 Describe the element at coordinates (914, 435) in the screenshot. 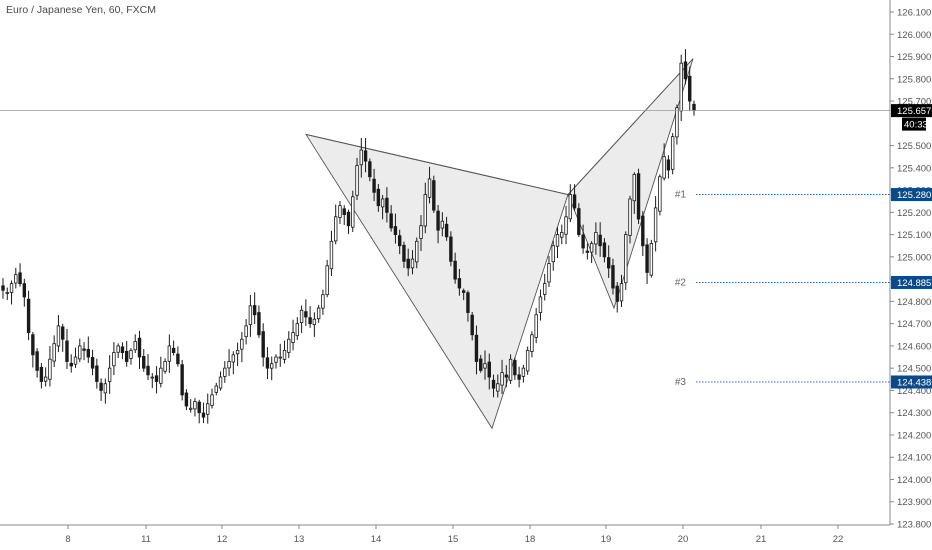

I see `price-tick-label: 124.200` at that location.